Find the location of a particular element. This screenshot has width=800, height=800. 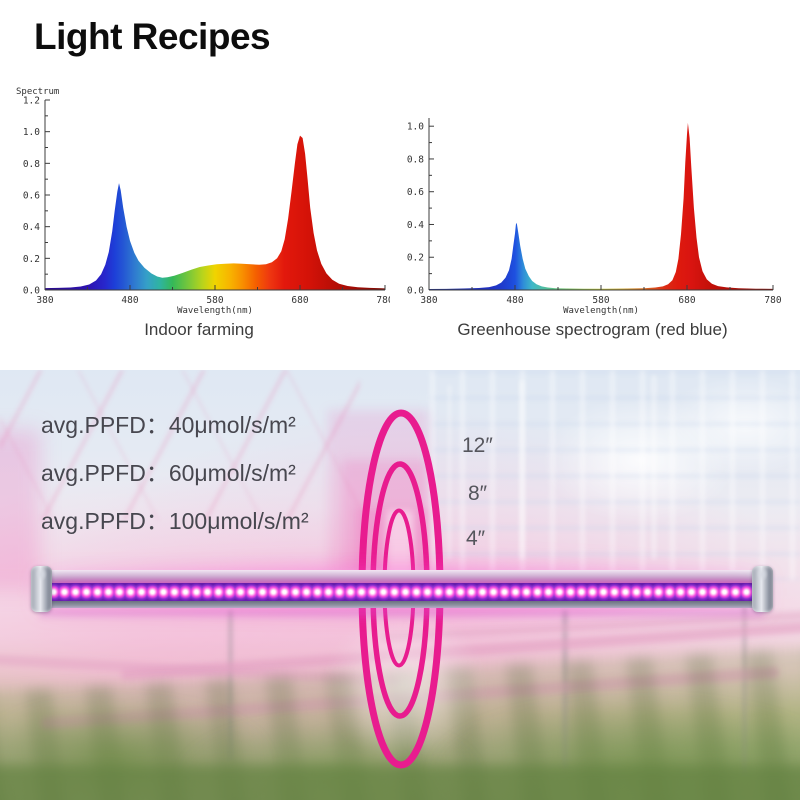

led-grow-light-bar is located at coordinates (402, 589).